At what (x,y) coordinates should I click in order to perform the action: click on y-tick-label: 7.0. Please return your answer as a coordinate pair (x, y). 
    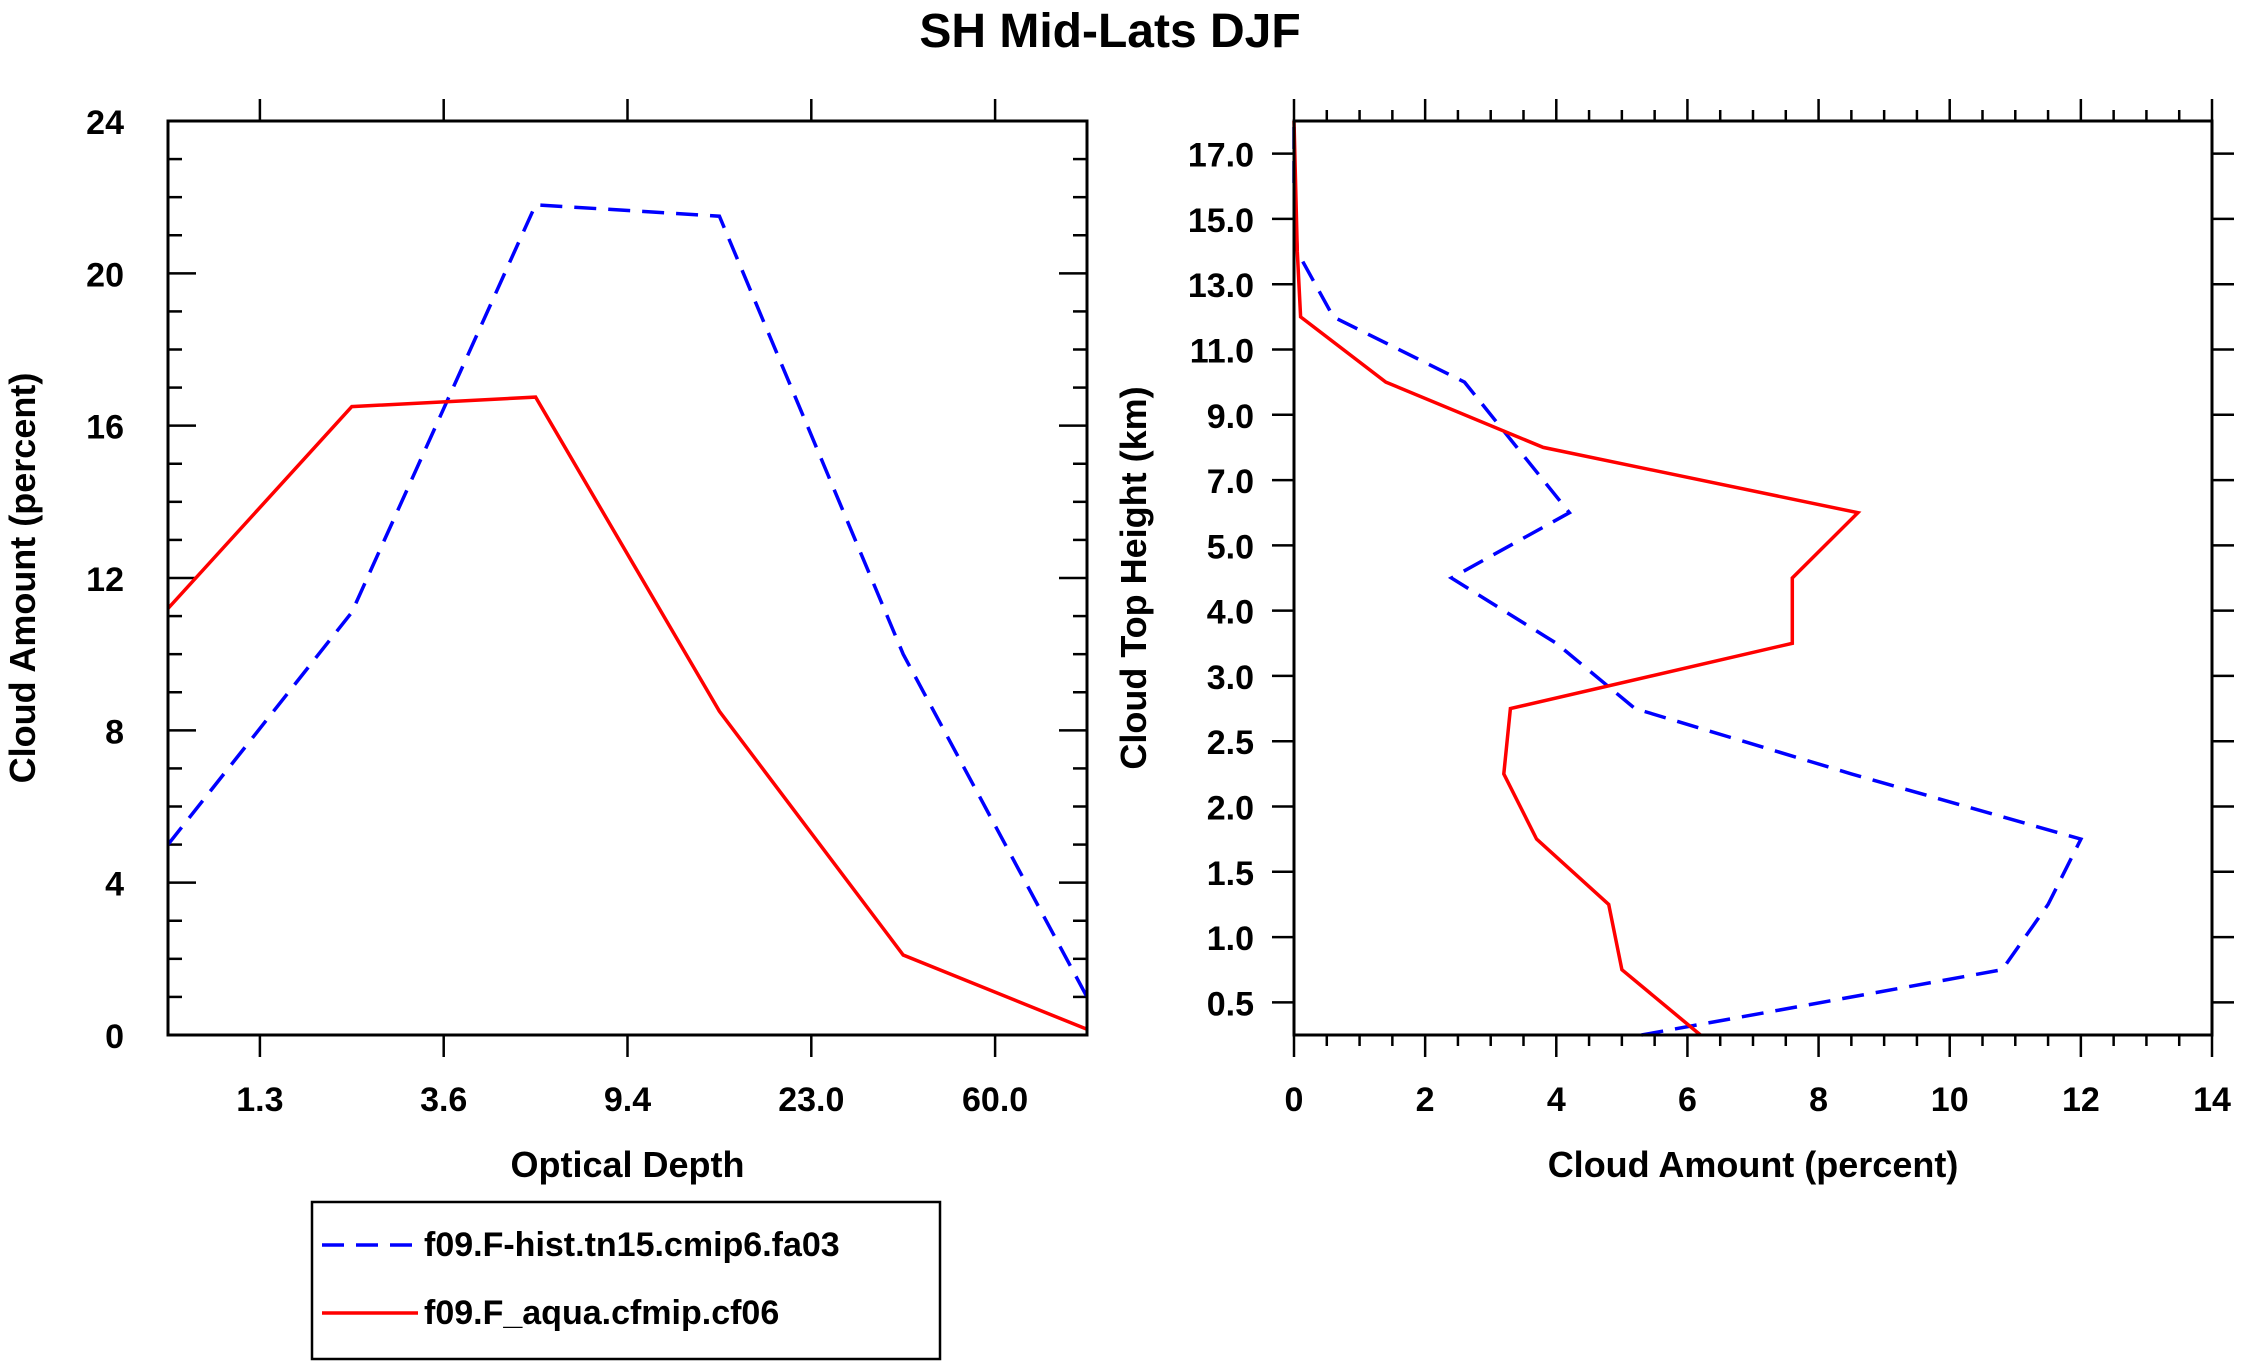
    Looking at the image, I should click on (1230, 482).